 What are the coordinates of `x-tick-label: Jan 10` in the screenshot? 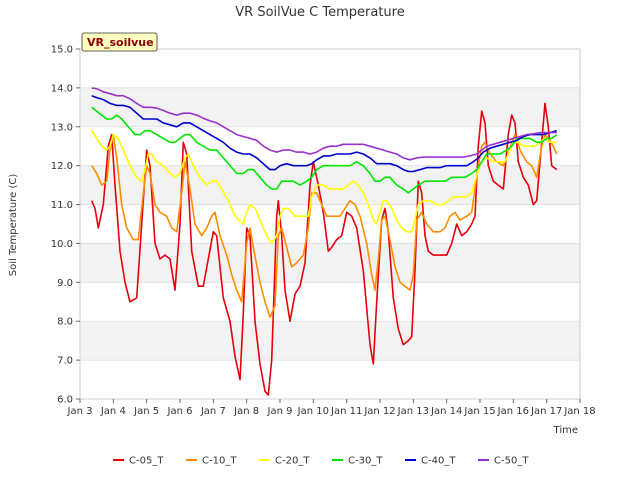 It's located at (313, 411).